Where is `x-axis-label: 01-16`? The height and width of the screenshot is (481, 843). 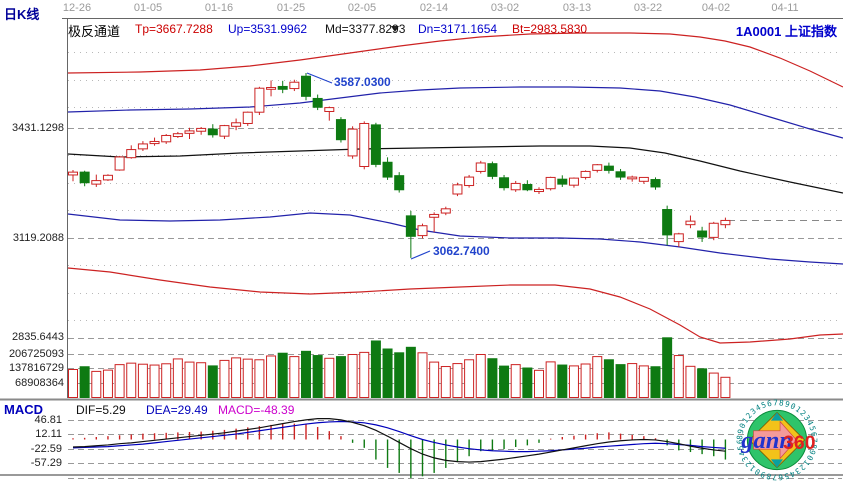
x-axis-label: 01-16 is located at coordinates (219, 8).